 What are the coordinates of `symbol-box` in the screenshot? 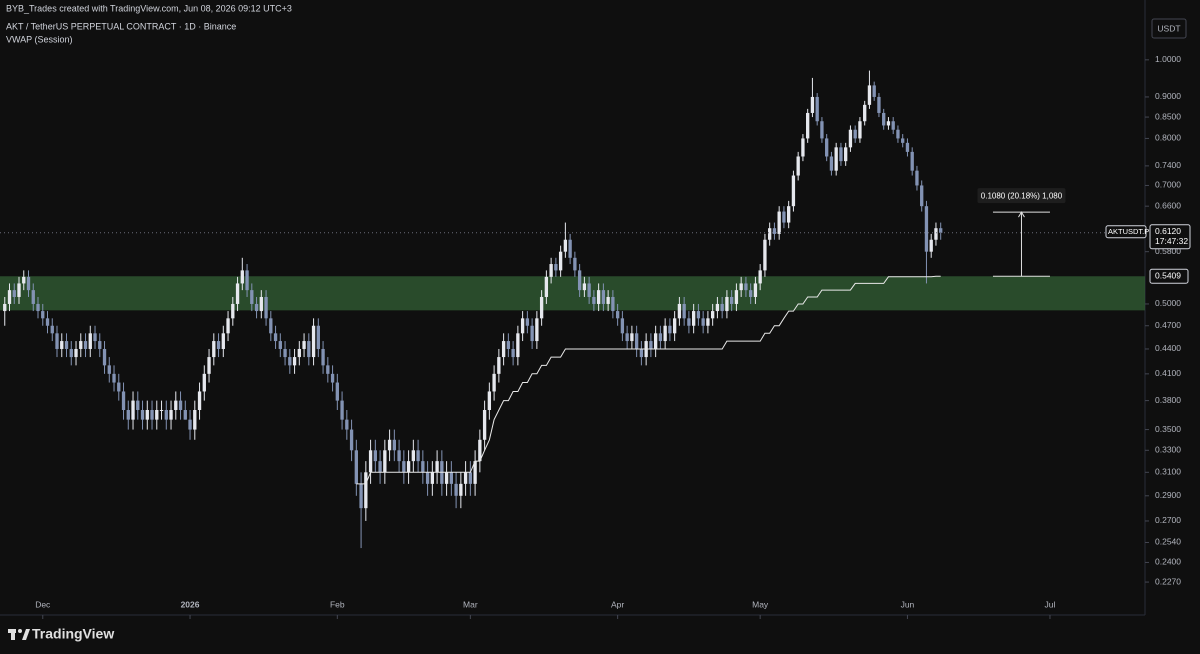 It's located at (1126, 232).